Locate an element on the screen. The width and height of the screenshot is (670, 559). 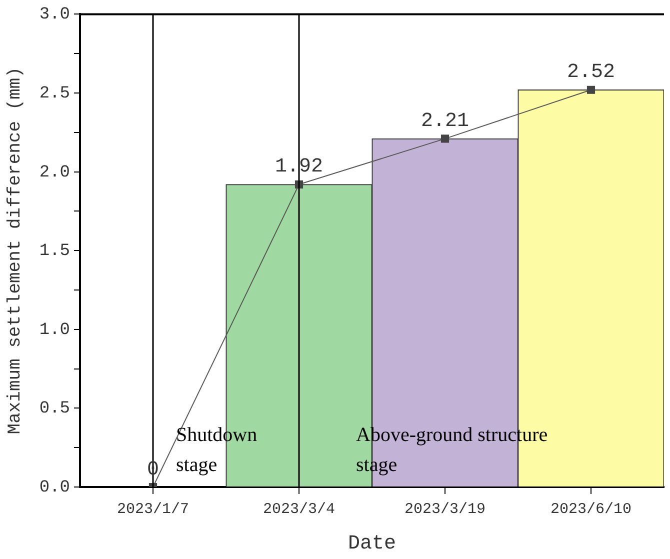
y-tick-label: 1.0 is located at coordinates (54, 330).